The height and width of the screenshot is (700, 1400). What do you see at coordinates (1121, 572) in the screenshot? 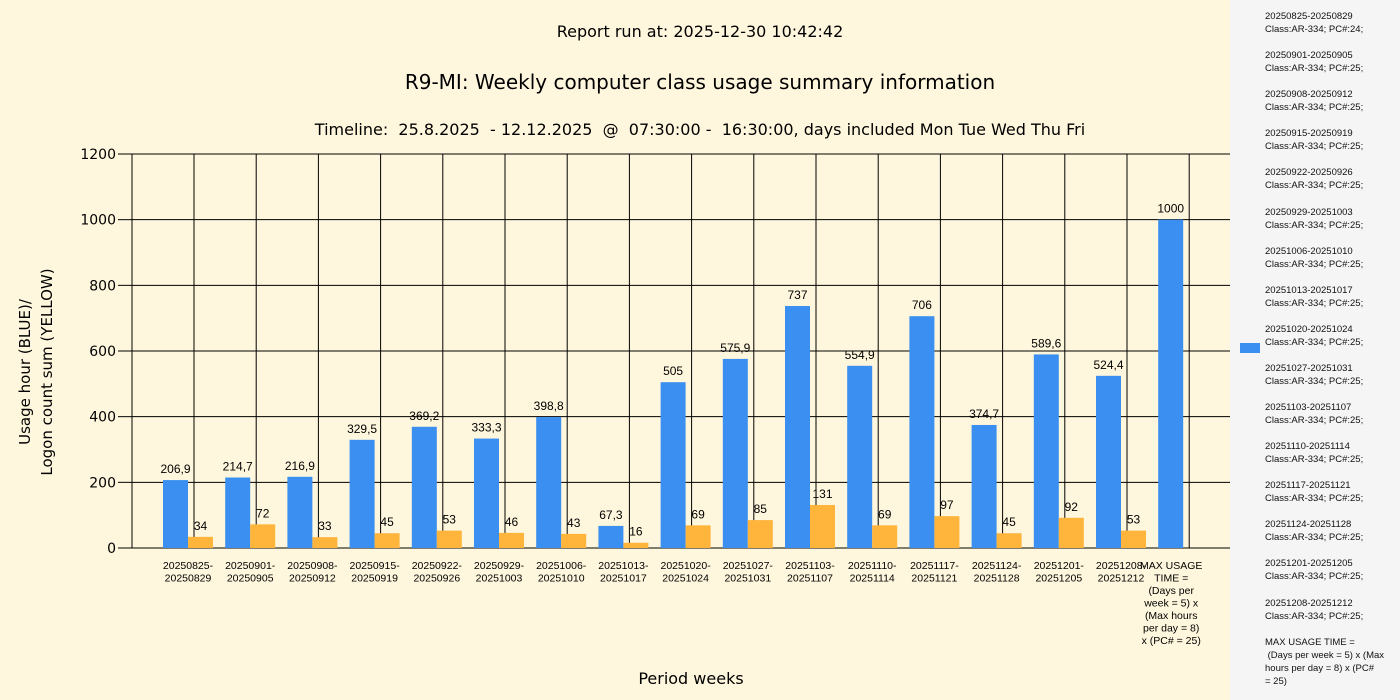
I see `x-tick-label: 20251208-20251212` at bounding box center [1121, 572].